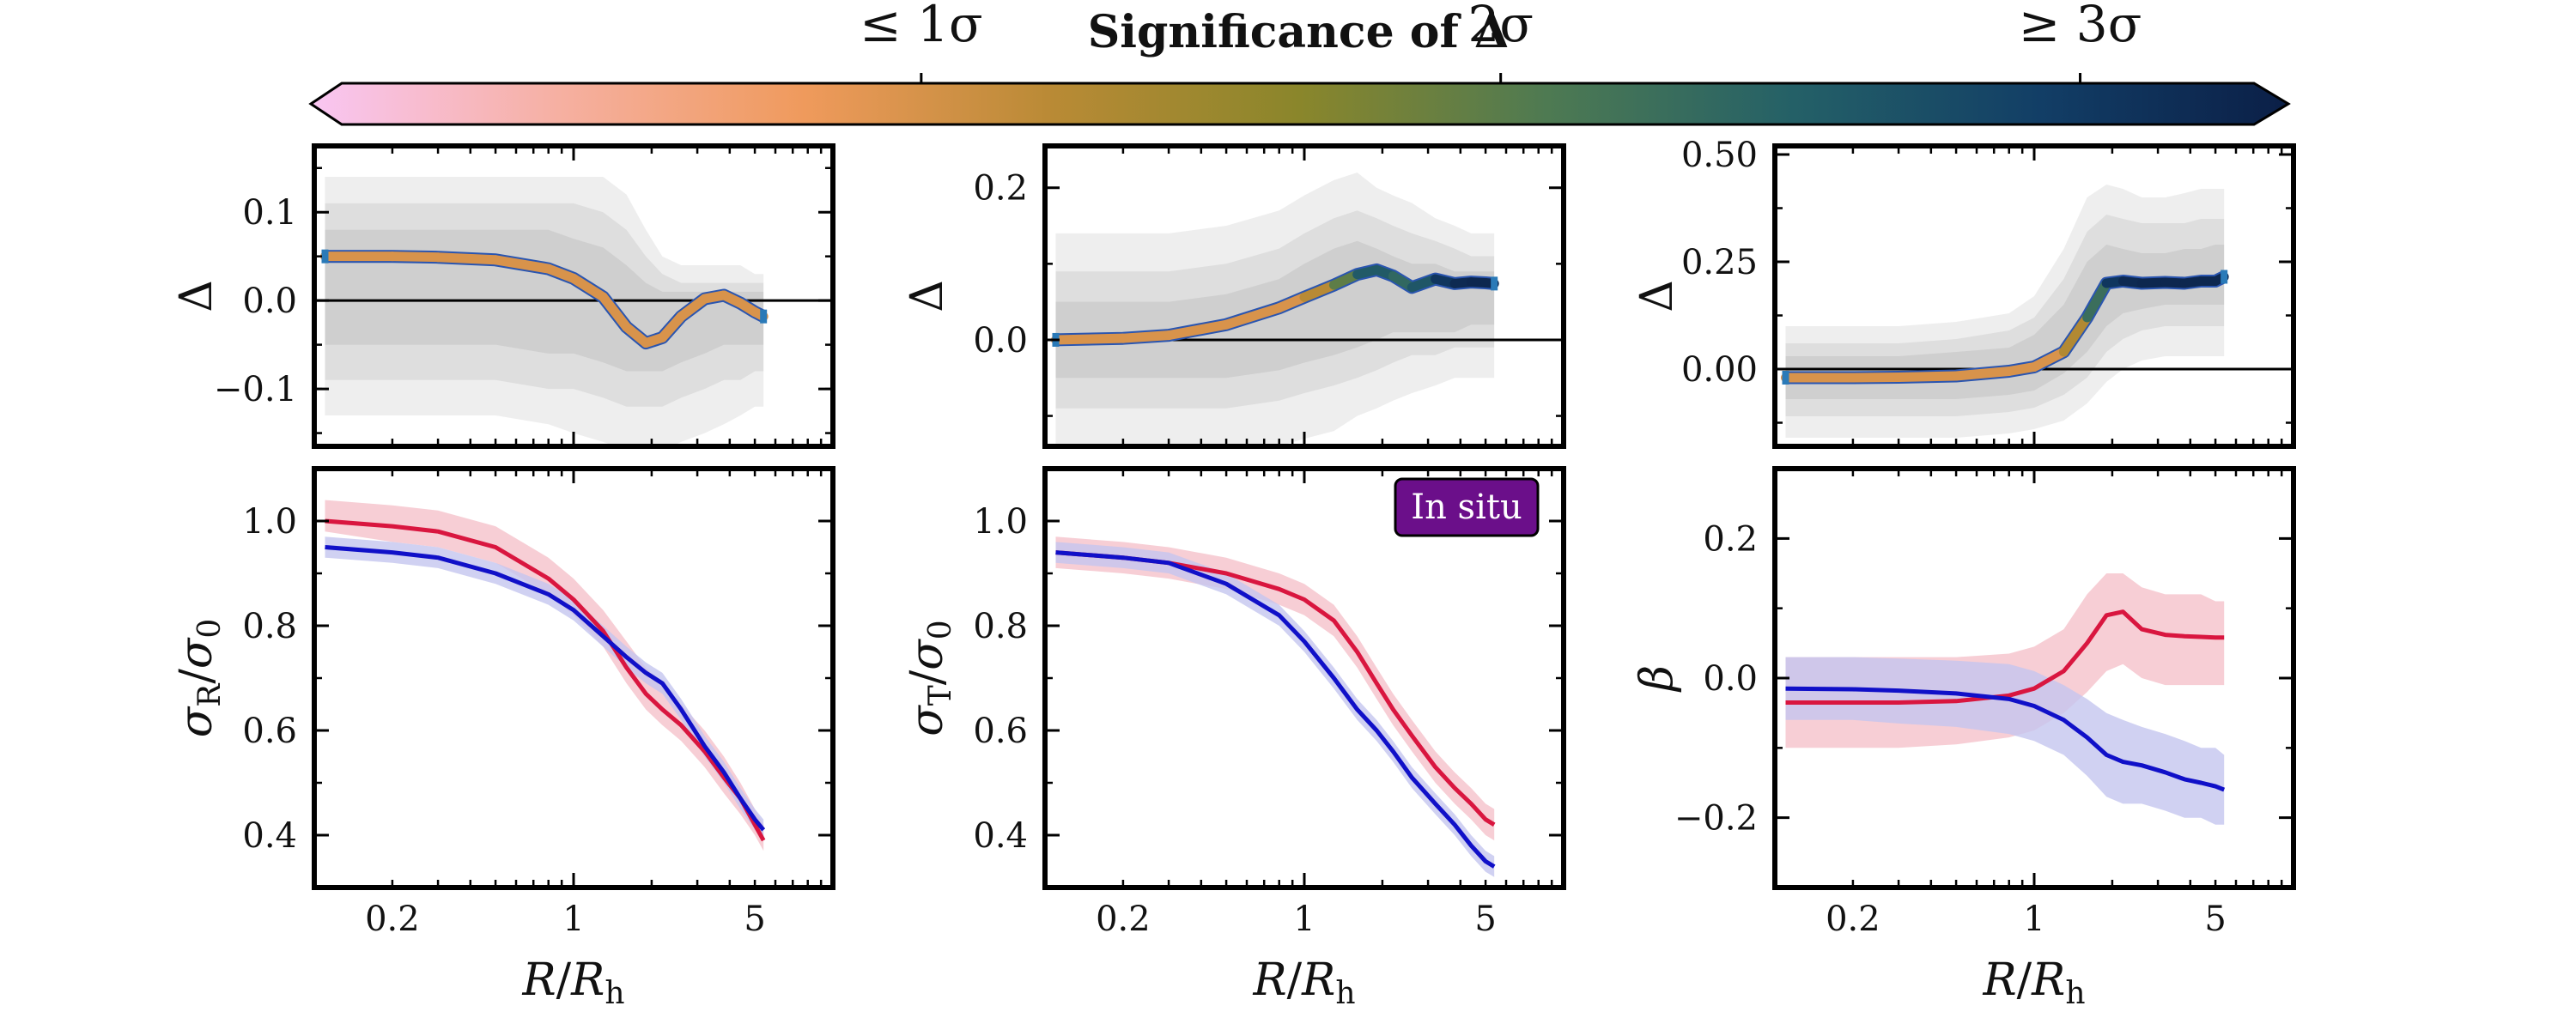  Describe the element at coordinates (1299, 104) in the screenshot. I see `colorbar-gradient` at that location.